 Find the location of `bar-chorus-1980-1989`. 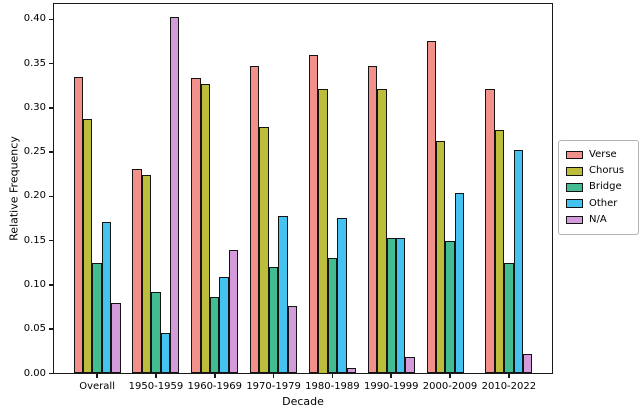

bar-chorus-1980-1989 is located at coordinates (323, 231).